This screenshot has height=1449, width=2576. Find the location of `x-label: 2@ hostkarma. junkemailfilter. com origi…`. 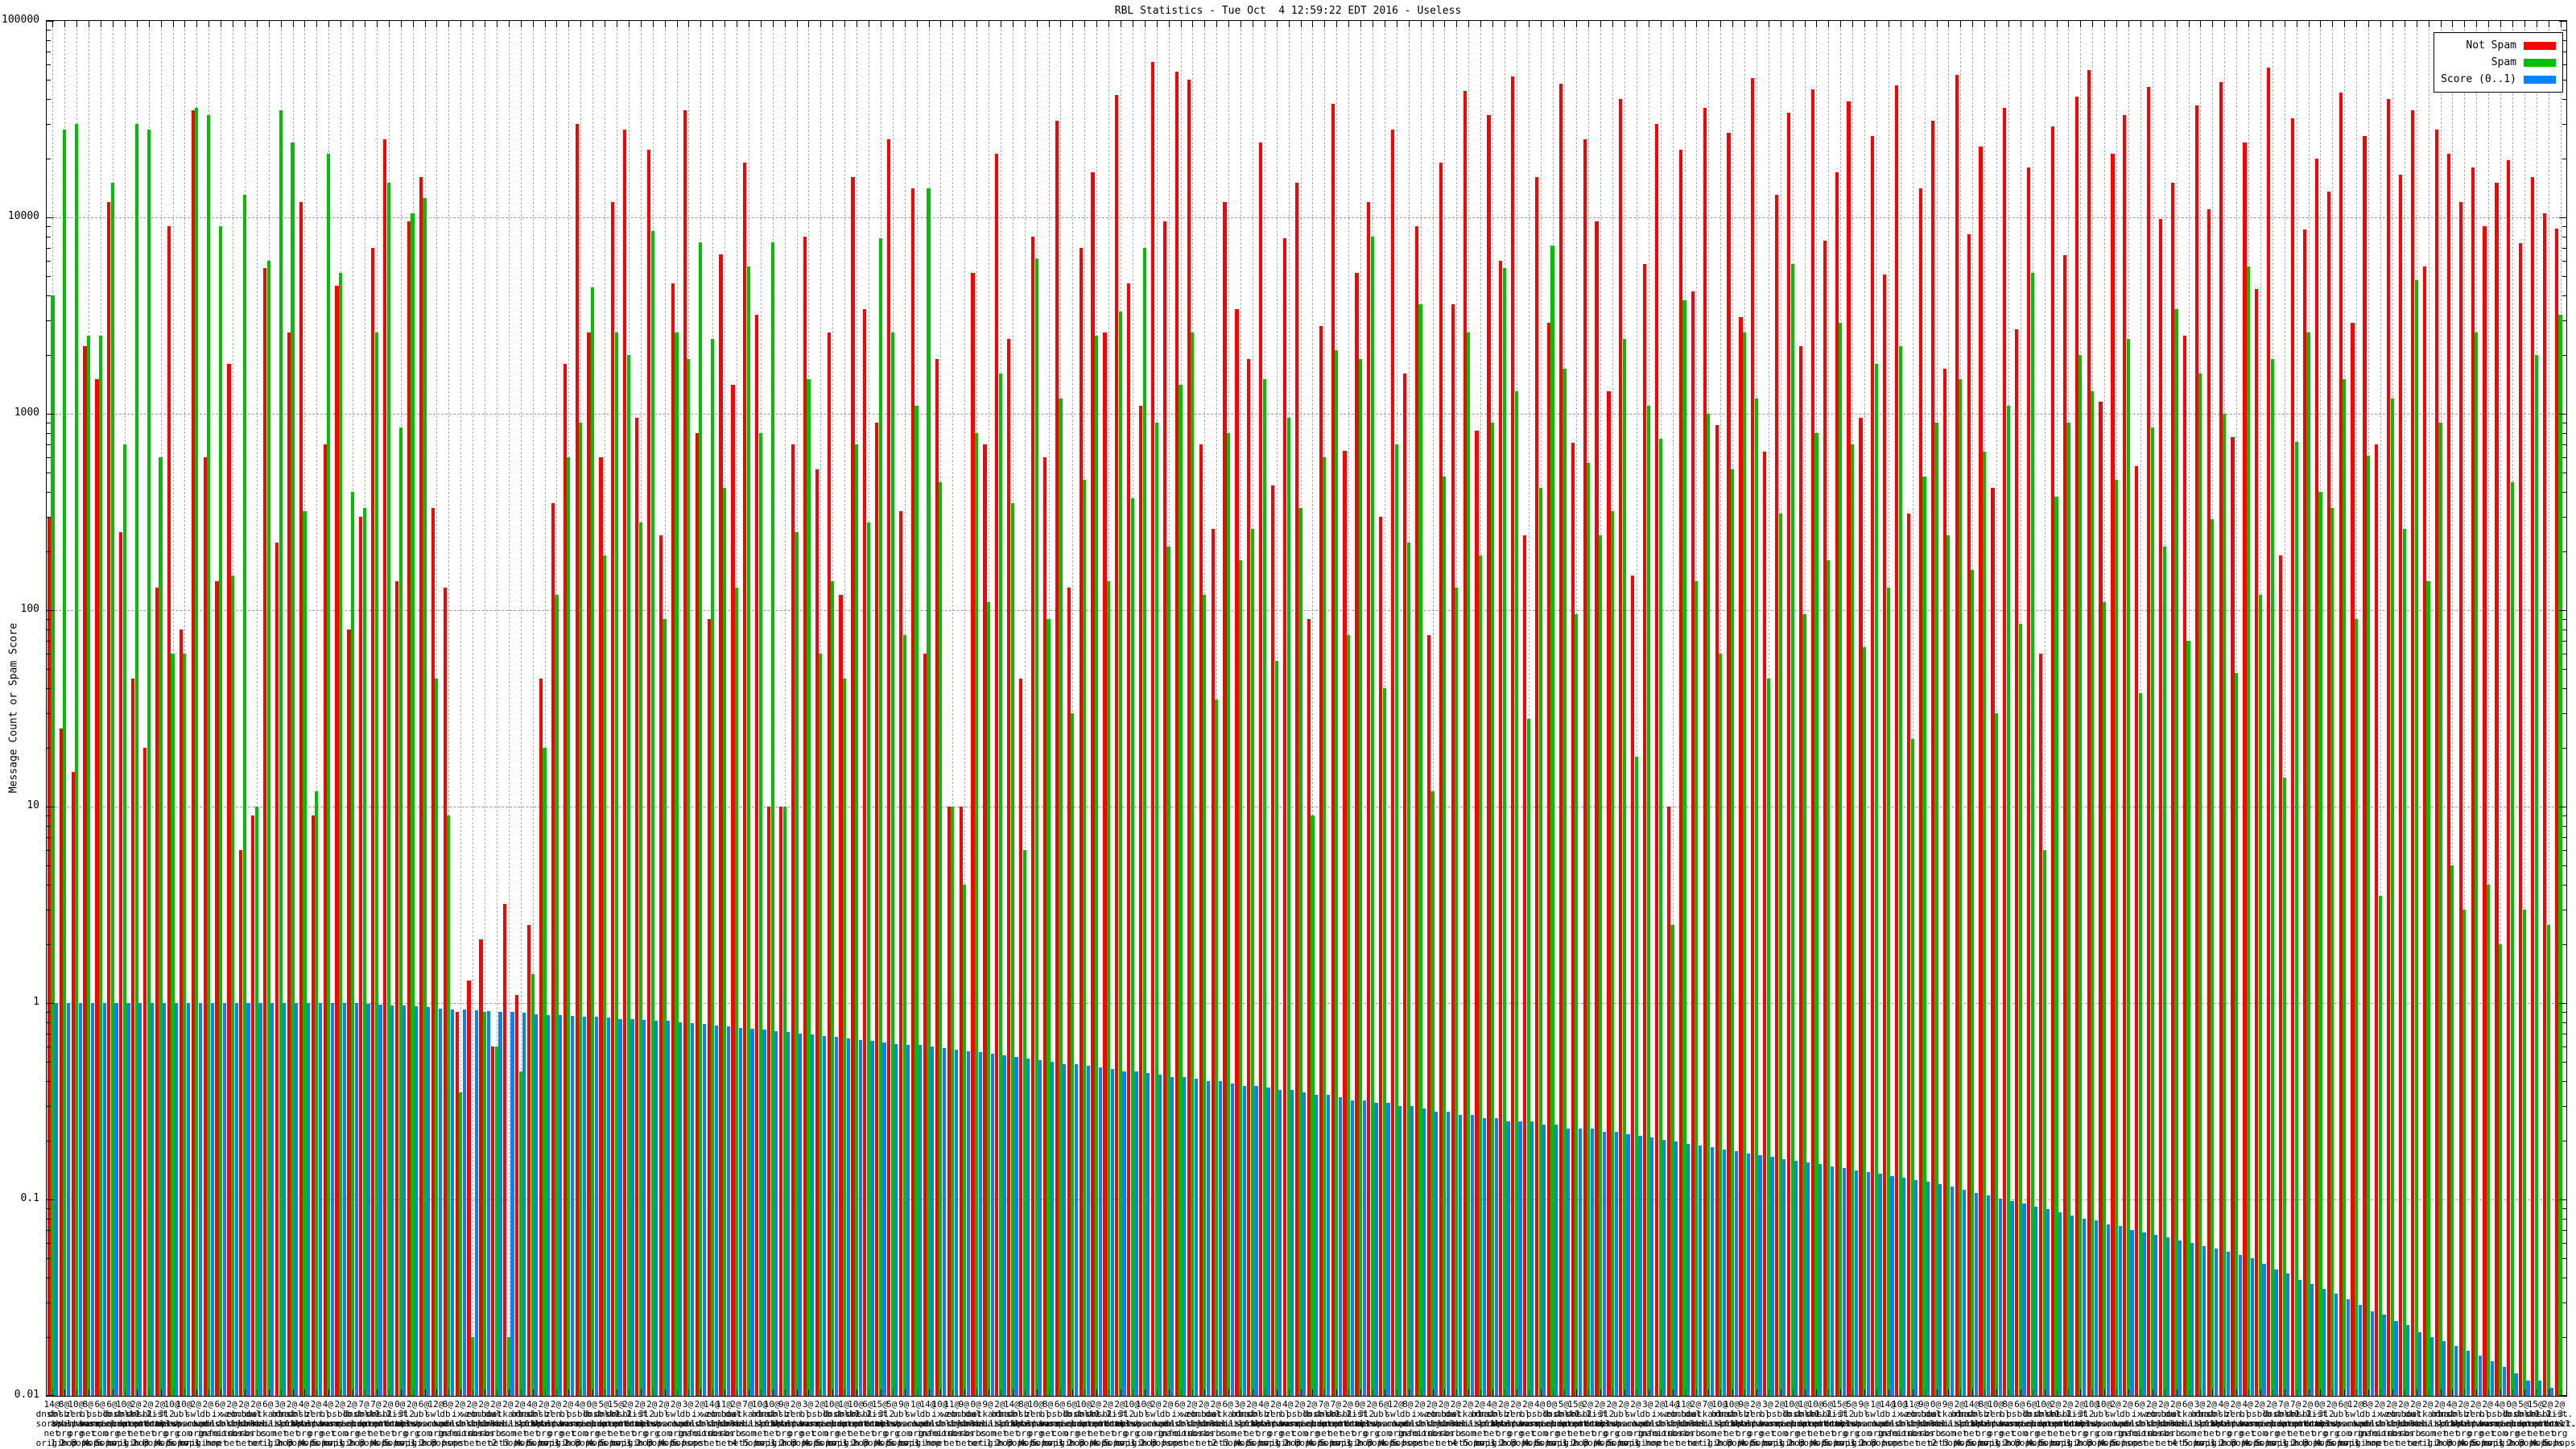

x-label: 2@ hostkarma. junkemailfilter. com origi… is located at coordinates (2438, 1423).